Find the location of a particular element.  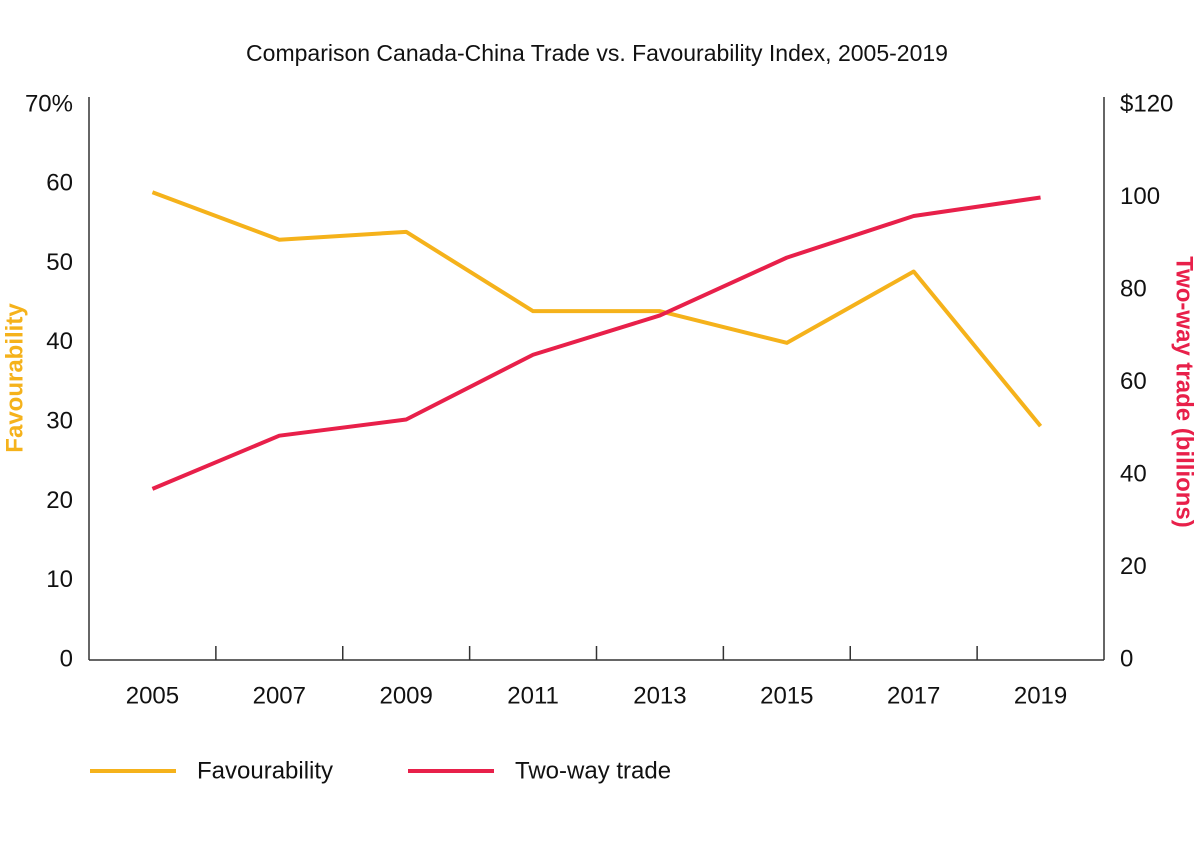

y2-tick-label: 0 is located at coordinates (1126, 658).